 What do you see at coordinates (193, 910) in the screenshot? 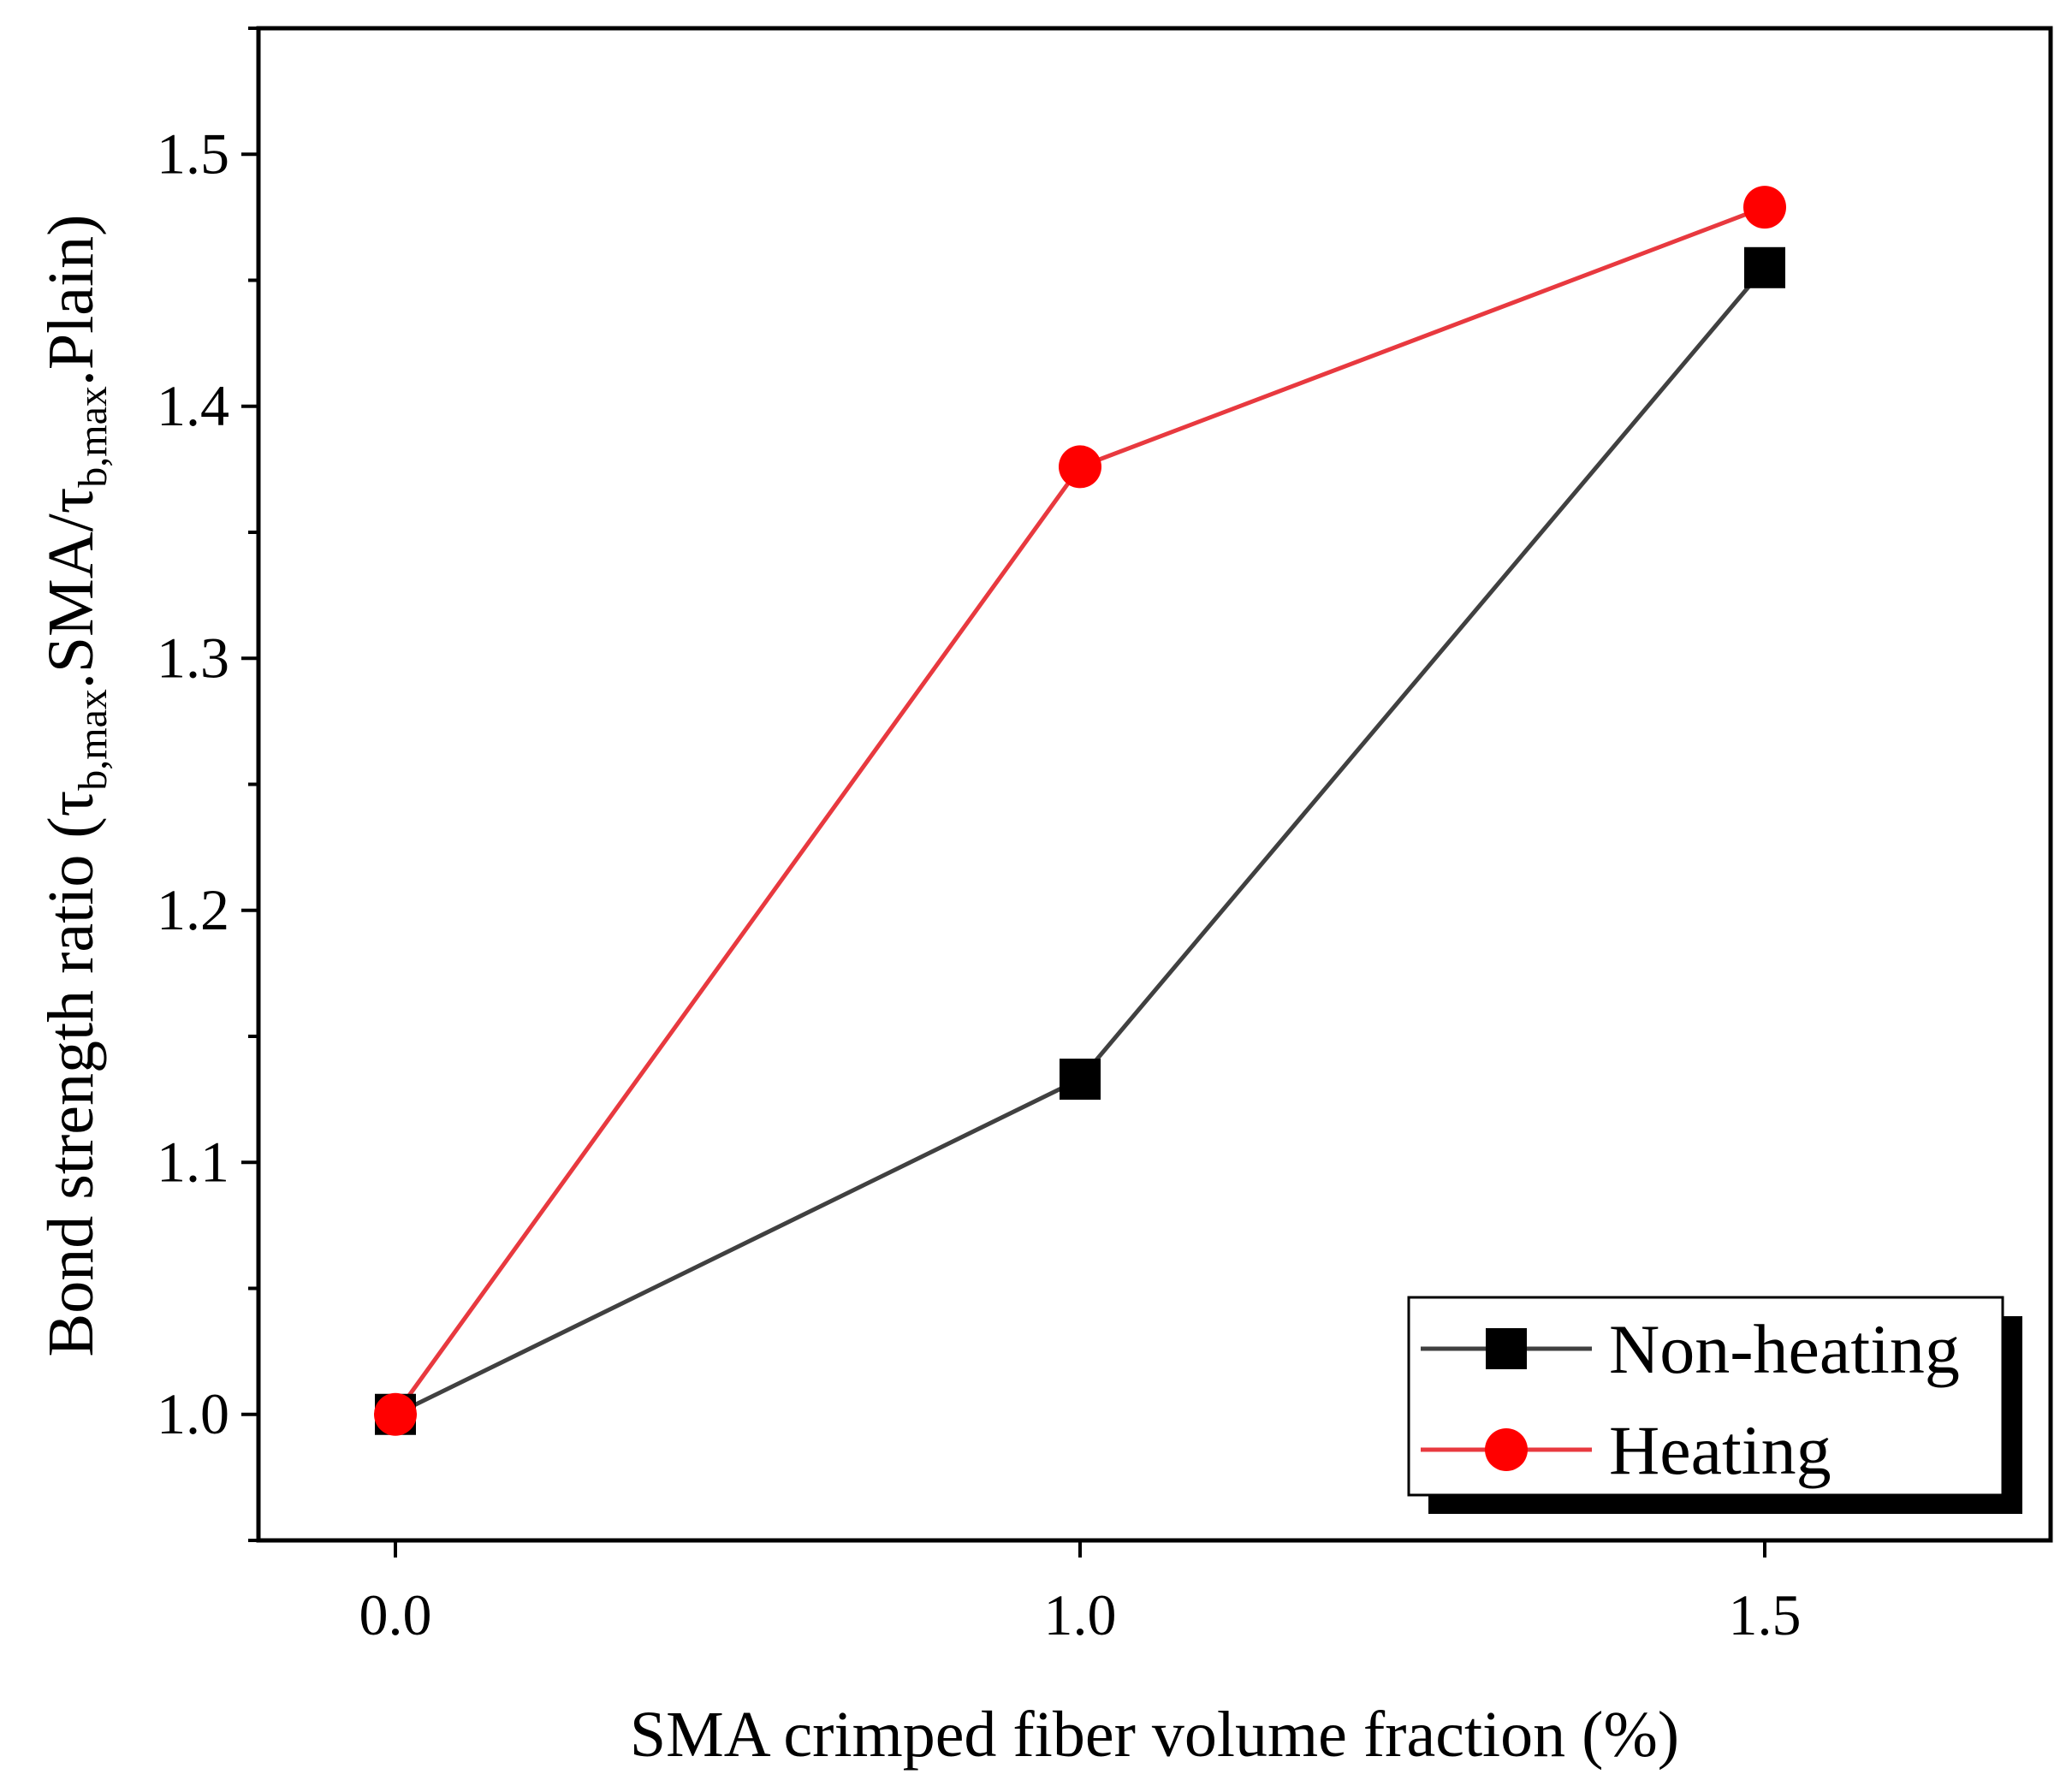
I see `y-tick-label: 1.2` at bounding box center [193, 910].